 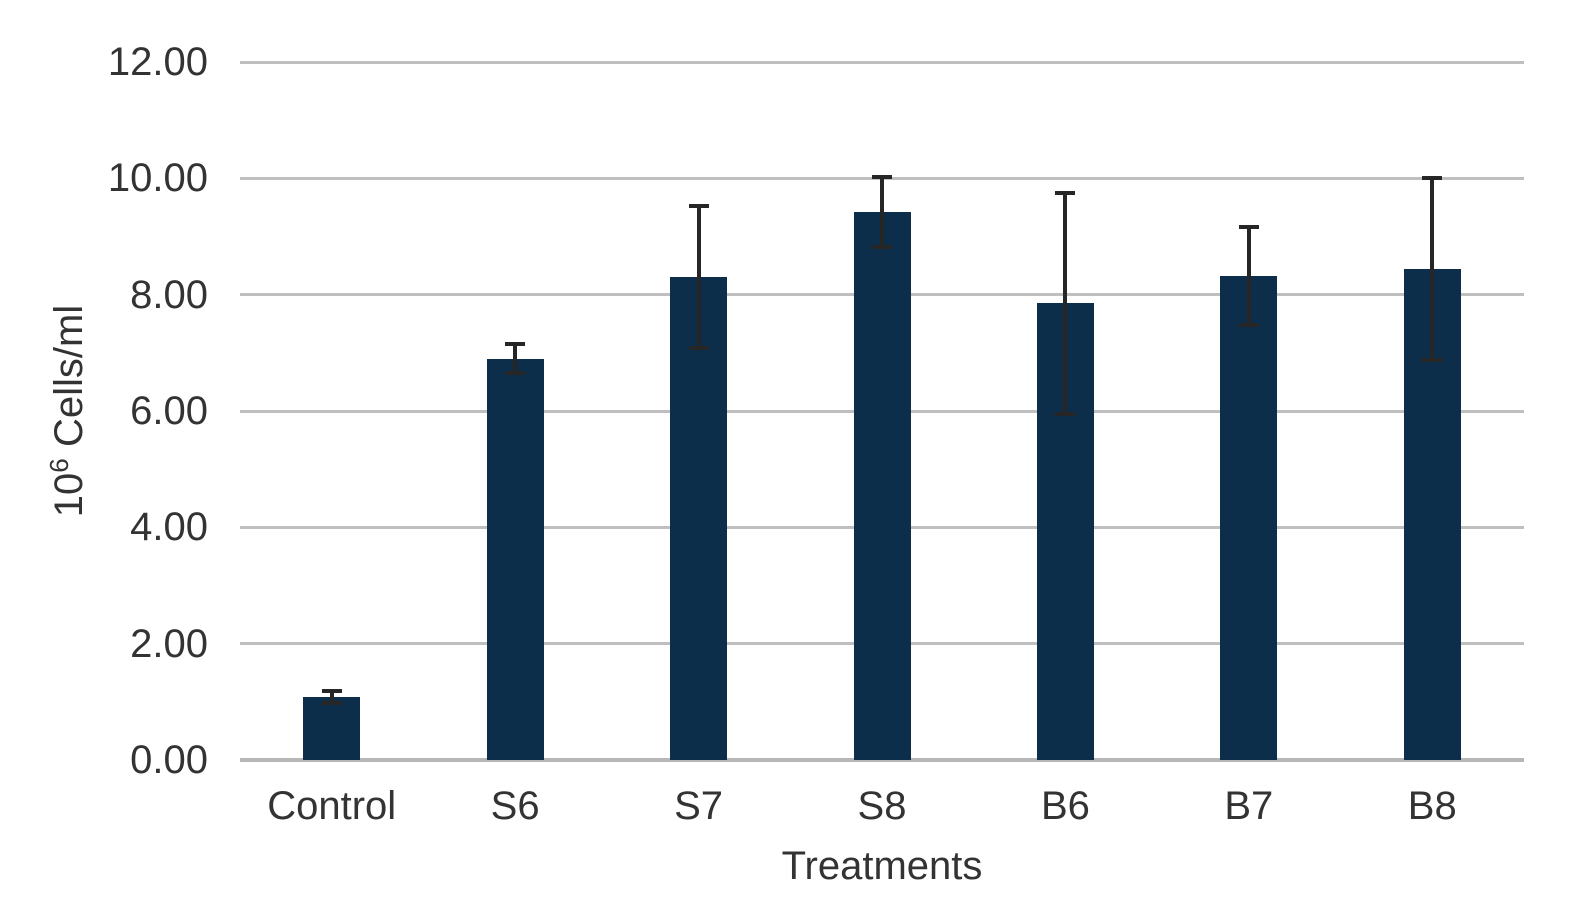 What do you see at coordinates (169, 527) in the screenshot?
I see `y-tick-label: 4.00` at bounding box center [169, 527].